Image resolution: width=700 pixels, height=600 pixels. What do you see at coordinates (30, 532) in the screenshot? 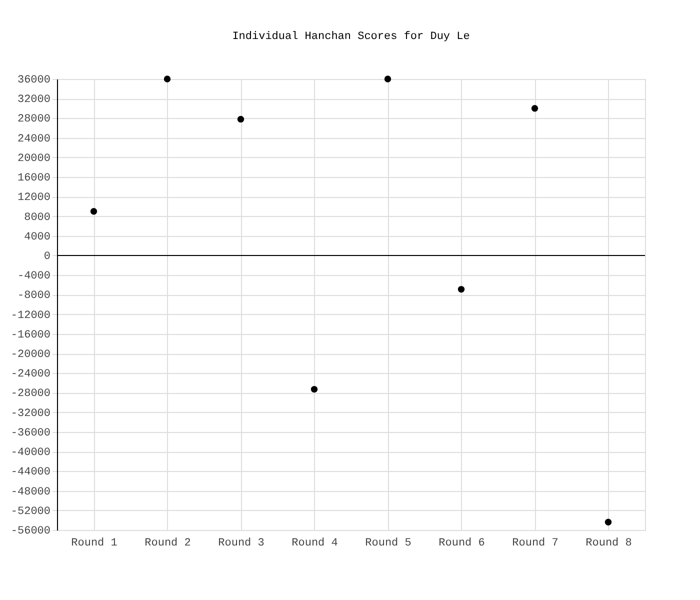
I see `y-tick-label: -56000` at bounding box center [30, 532].